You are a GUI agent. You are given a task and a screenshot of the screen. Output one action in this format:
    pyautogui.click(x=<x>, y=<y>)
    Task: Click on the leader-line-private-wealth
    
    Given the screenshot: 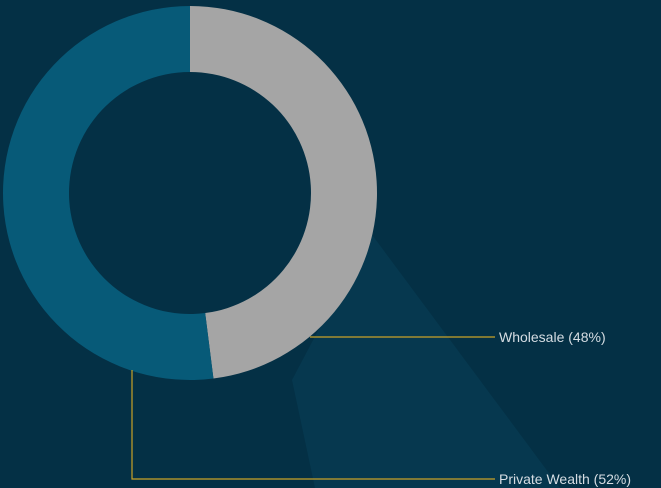 What is the action you would take?
    pyautogui.click(x=313, y=425)
    